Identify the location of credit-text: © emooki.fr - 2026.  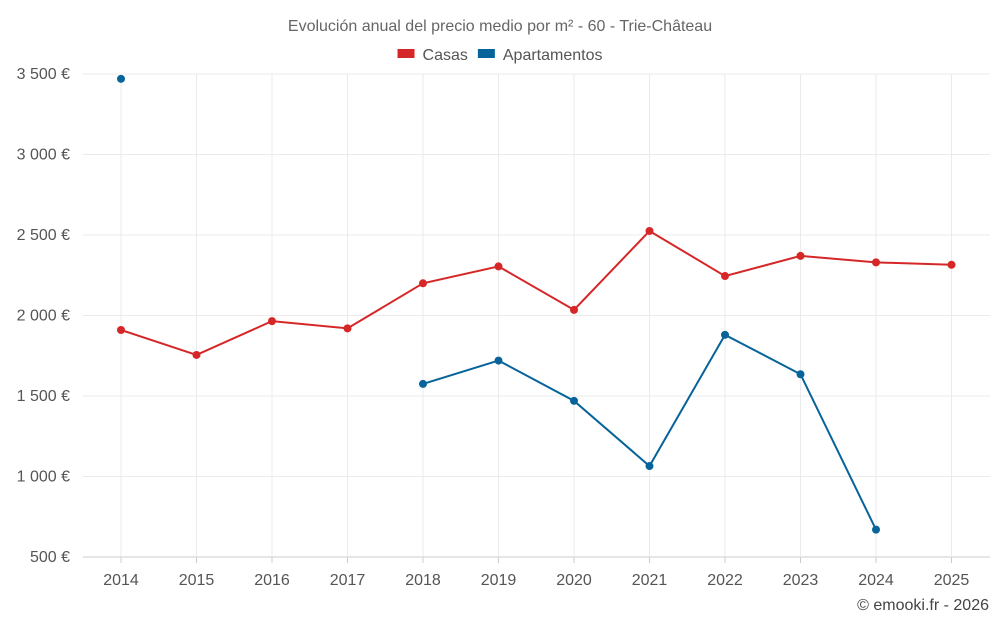
(923, 605).